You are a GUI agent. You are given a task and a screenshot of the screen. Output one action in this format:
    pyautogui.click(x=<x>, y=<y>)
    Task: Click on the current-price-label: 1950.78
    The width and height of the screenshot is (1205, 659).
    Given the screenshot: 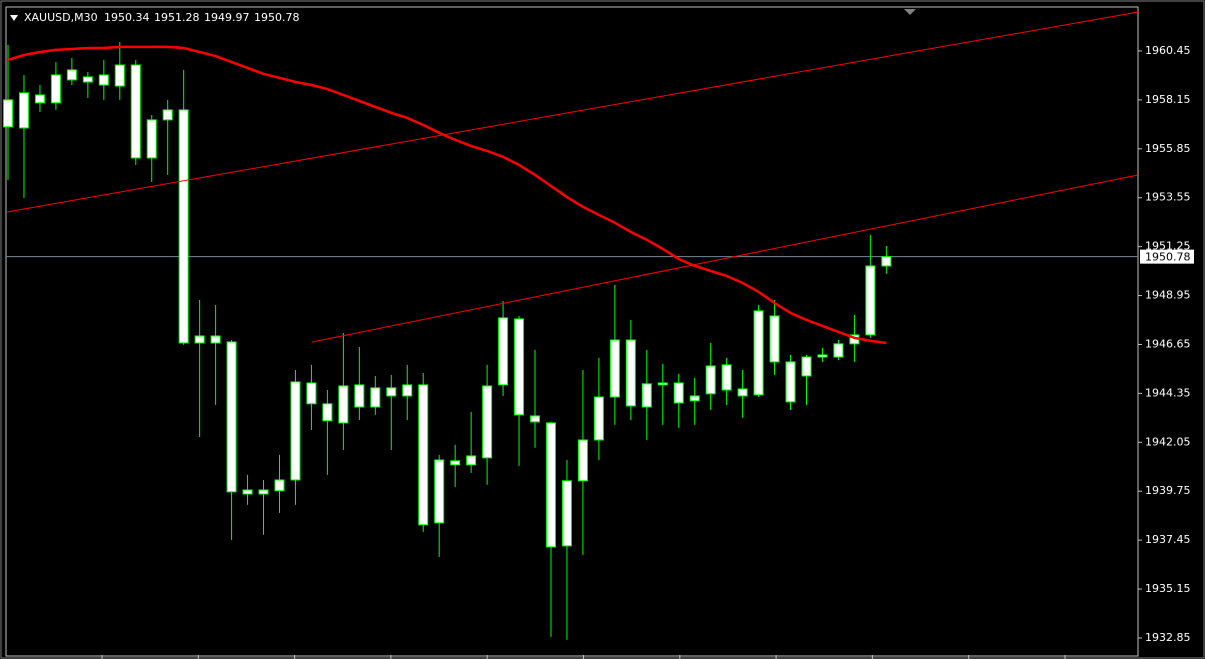 What is the action you would take?
    pyautogui.click(x=1168, y=257)
    